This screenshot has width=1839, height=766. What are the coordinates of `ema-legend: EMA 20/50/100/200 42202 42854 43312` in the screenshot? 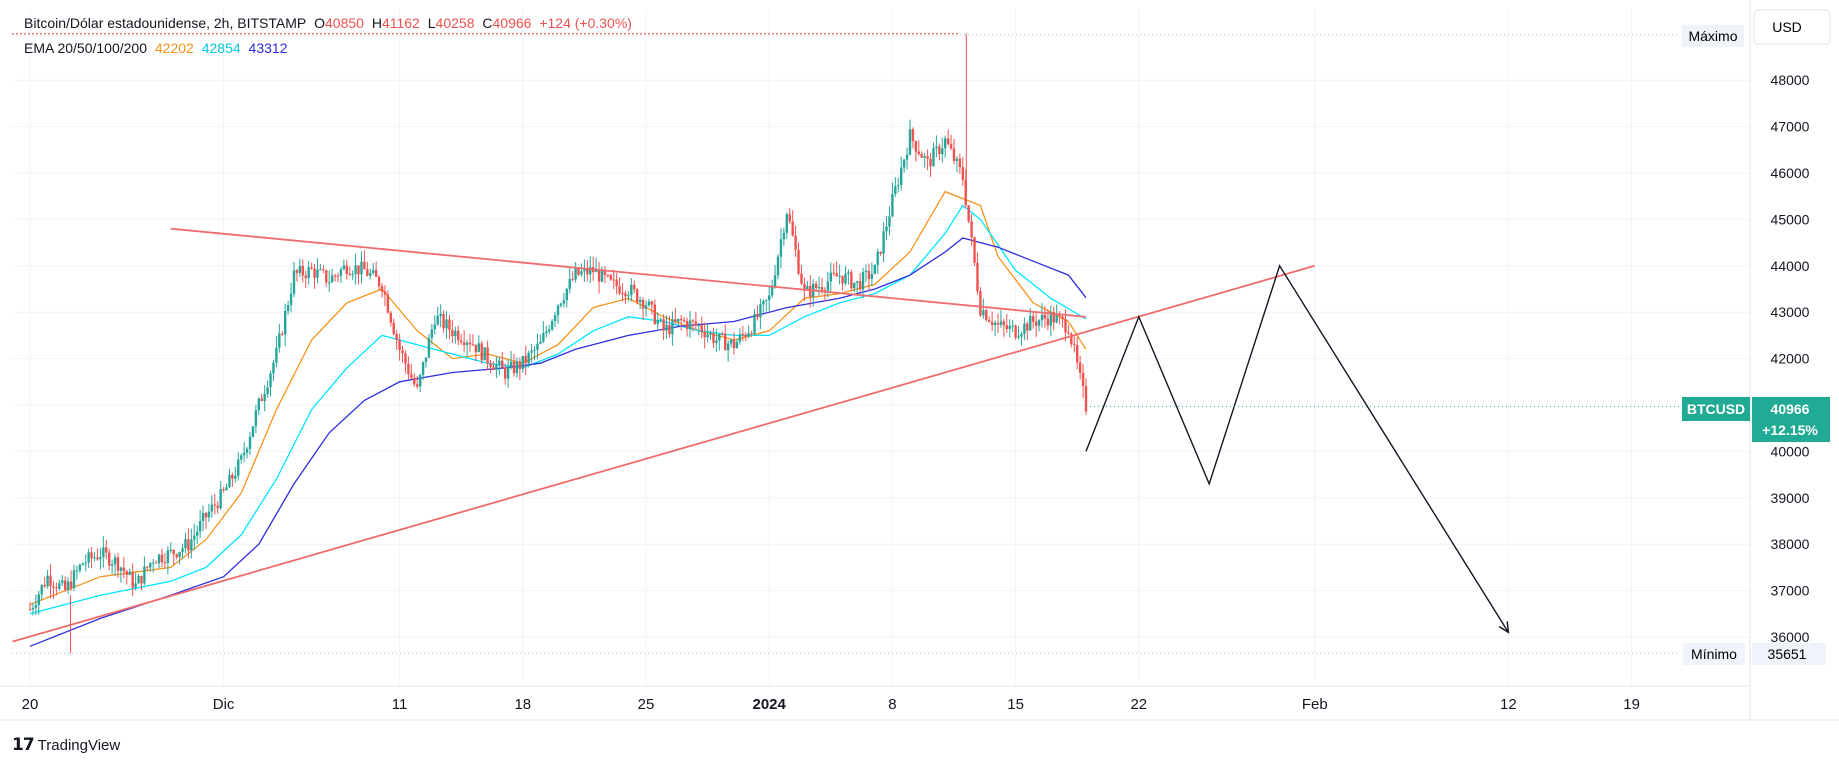 It's located at (157, 48).